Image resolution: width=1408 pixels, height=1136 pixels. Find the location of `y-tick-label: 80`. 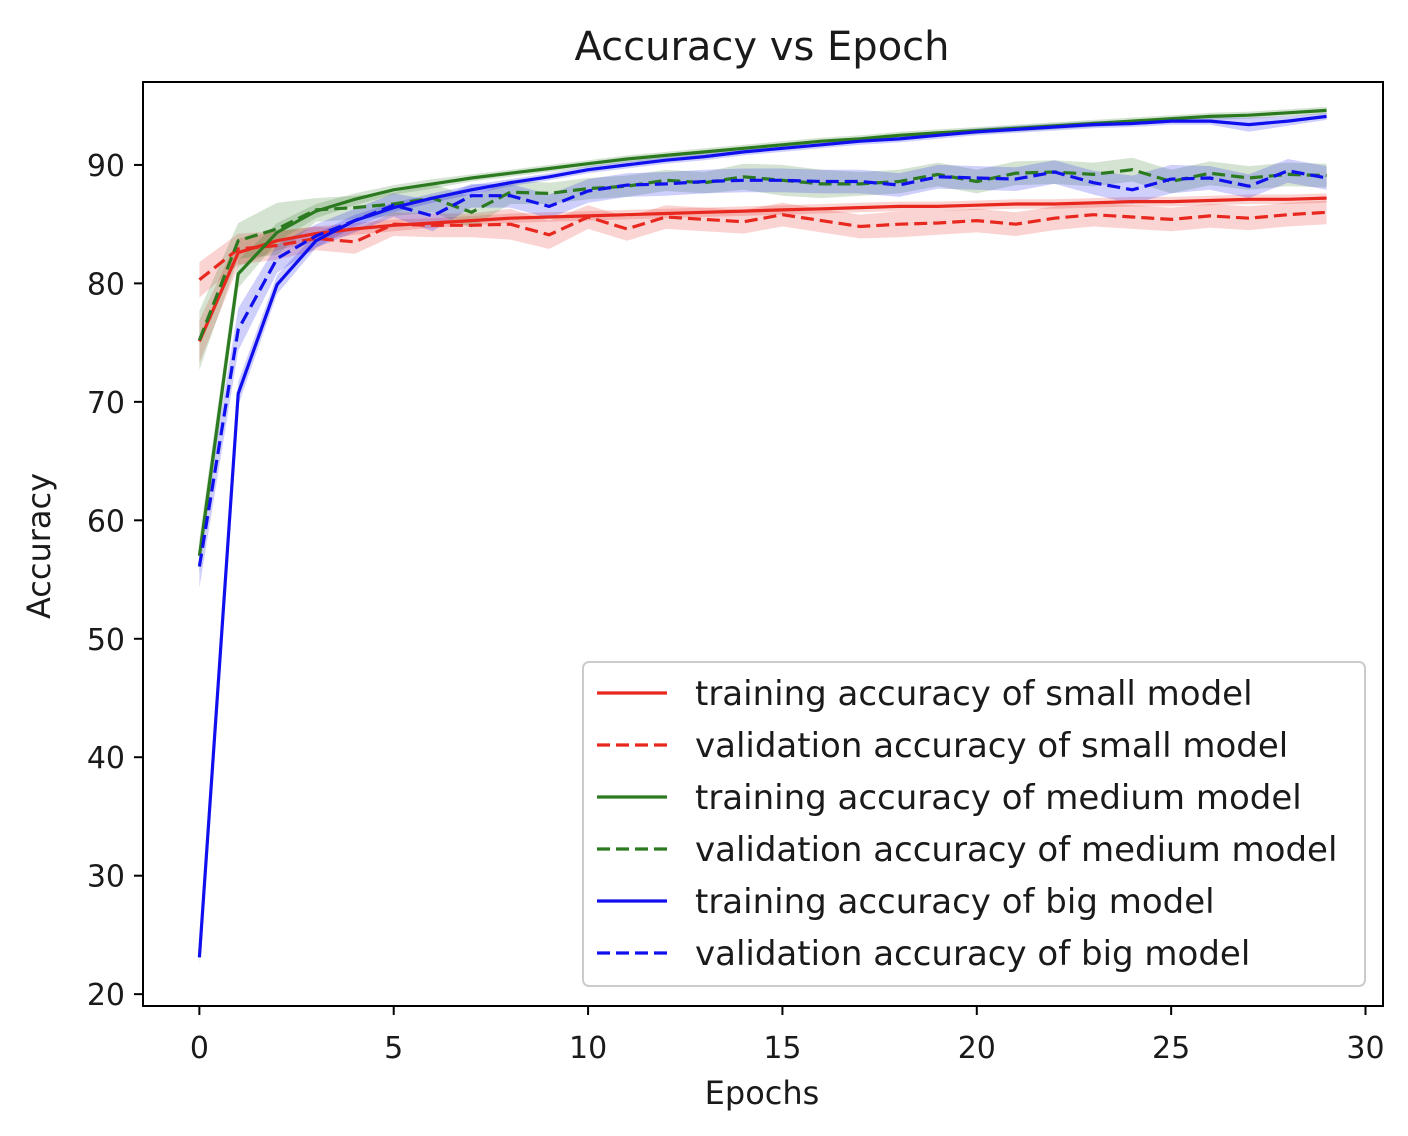

y-tick-label: 80 is located at coordinates (106, 284).